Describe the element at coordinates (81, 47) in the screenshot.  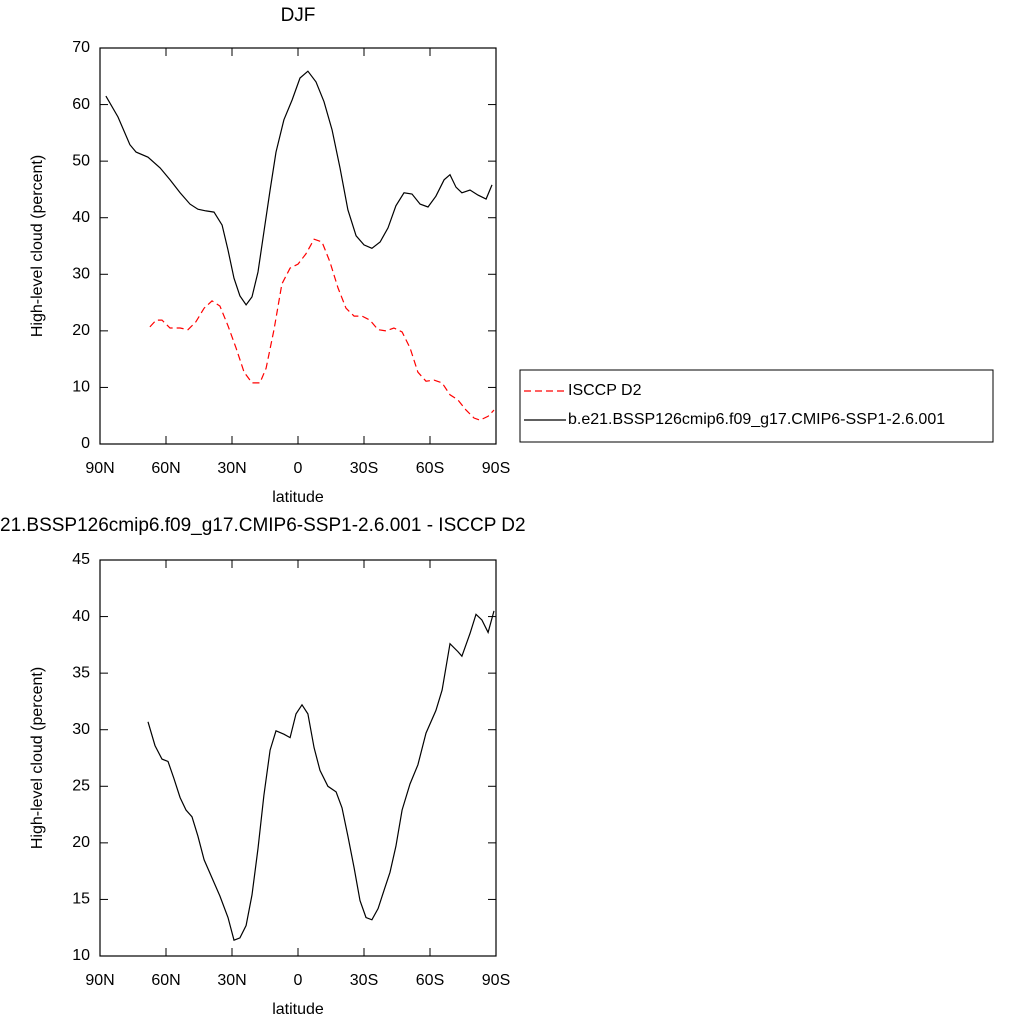
I see `y-tick-label: 70` at that location.